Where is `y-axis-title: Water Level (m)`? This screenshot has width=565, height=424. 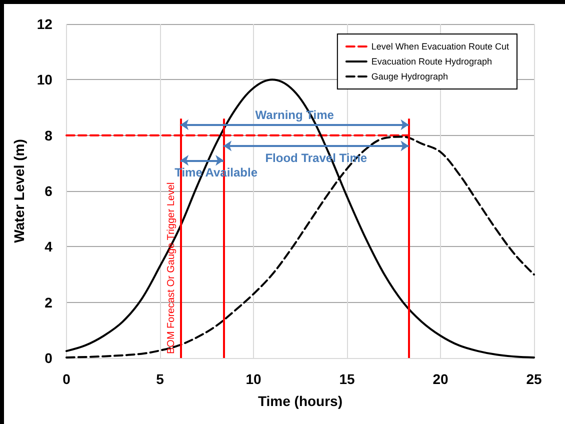 y-axis-title: Water Level (m) is located at coordinates (19, 191).